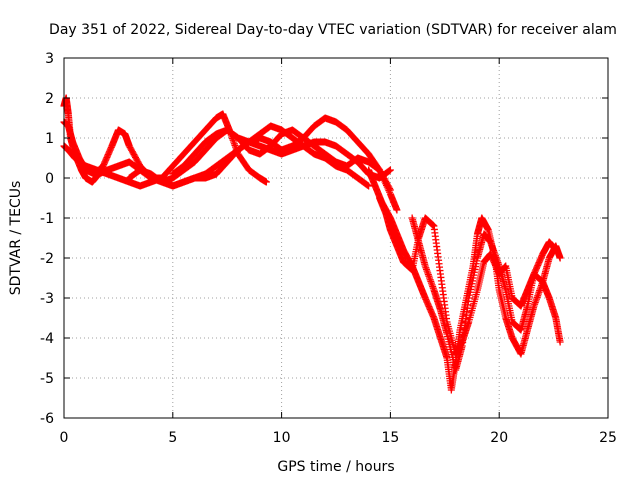 The height and width of the screenshot is (480, 640). Describe the element at coordinates (47, 379) in the screenshot. I see `y-tick-label: -5` at that location.